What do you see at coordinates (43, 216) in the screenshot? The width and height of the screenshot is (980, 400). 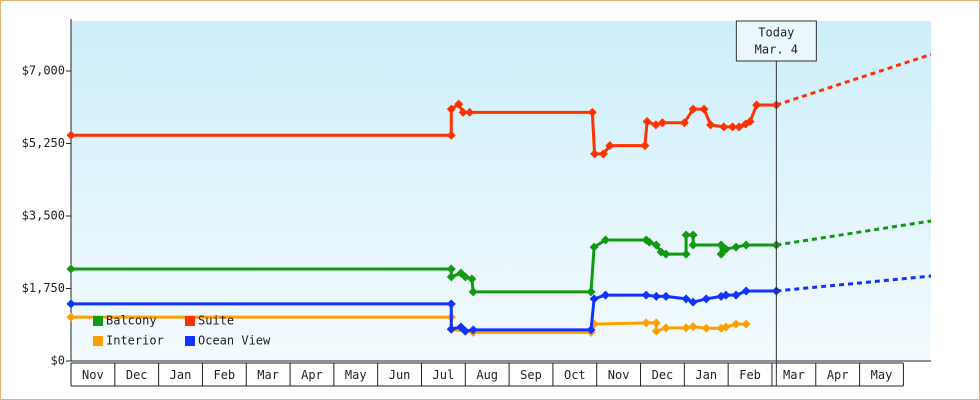 I see `y-tick-label: $3,500` at bounding box center [43, 216].